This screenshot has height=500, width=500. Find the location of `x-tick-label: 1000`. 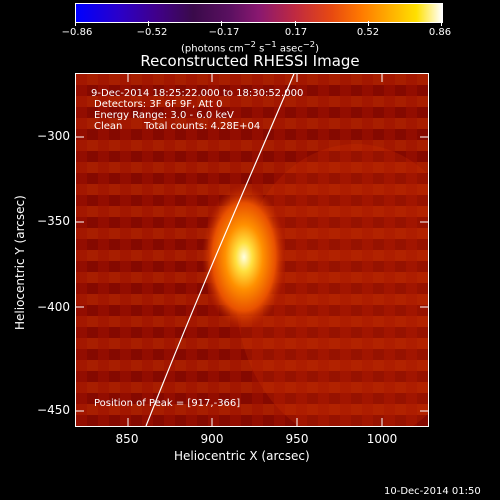

x-tick-label: 1000 is located at coordinates (382, 439).